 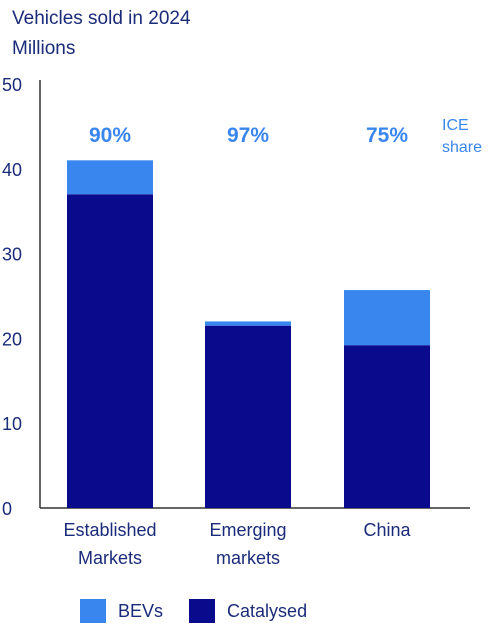 I want to click on x-tick-label: Markets, so click(x=110, y=558).